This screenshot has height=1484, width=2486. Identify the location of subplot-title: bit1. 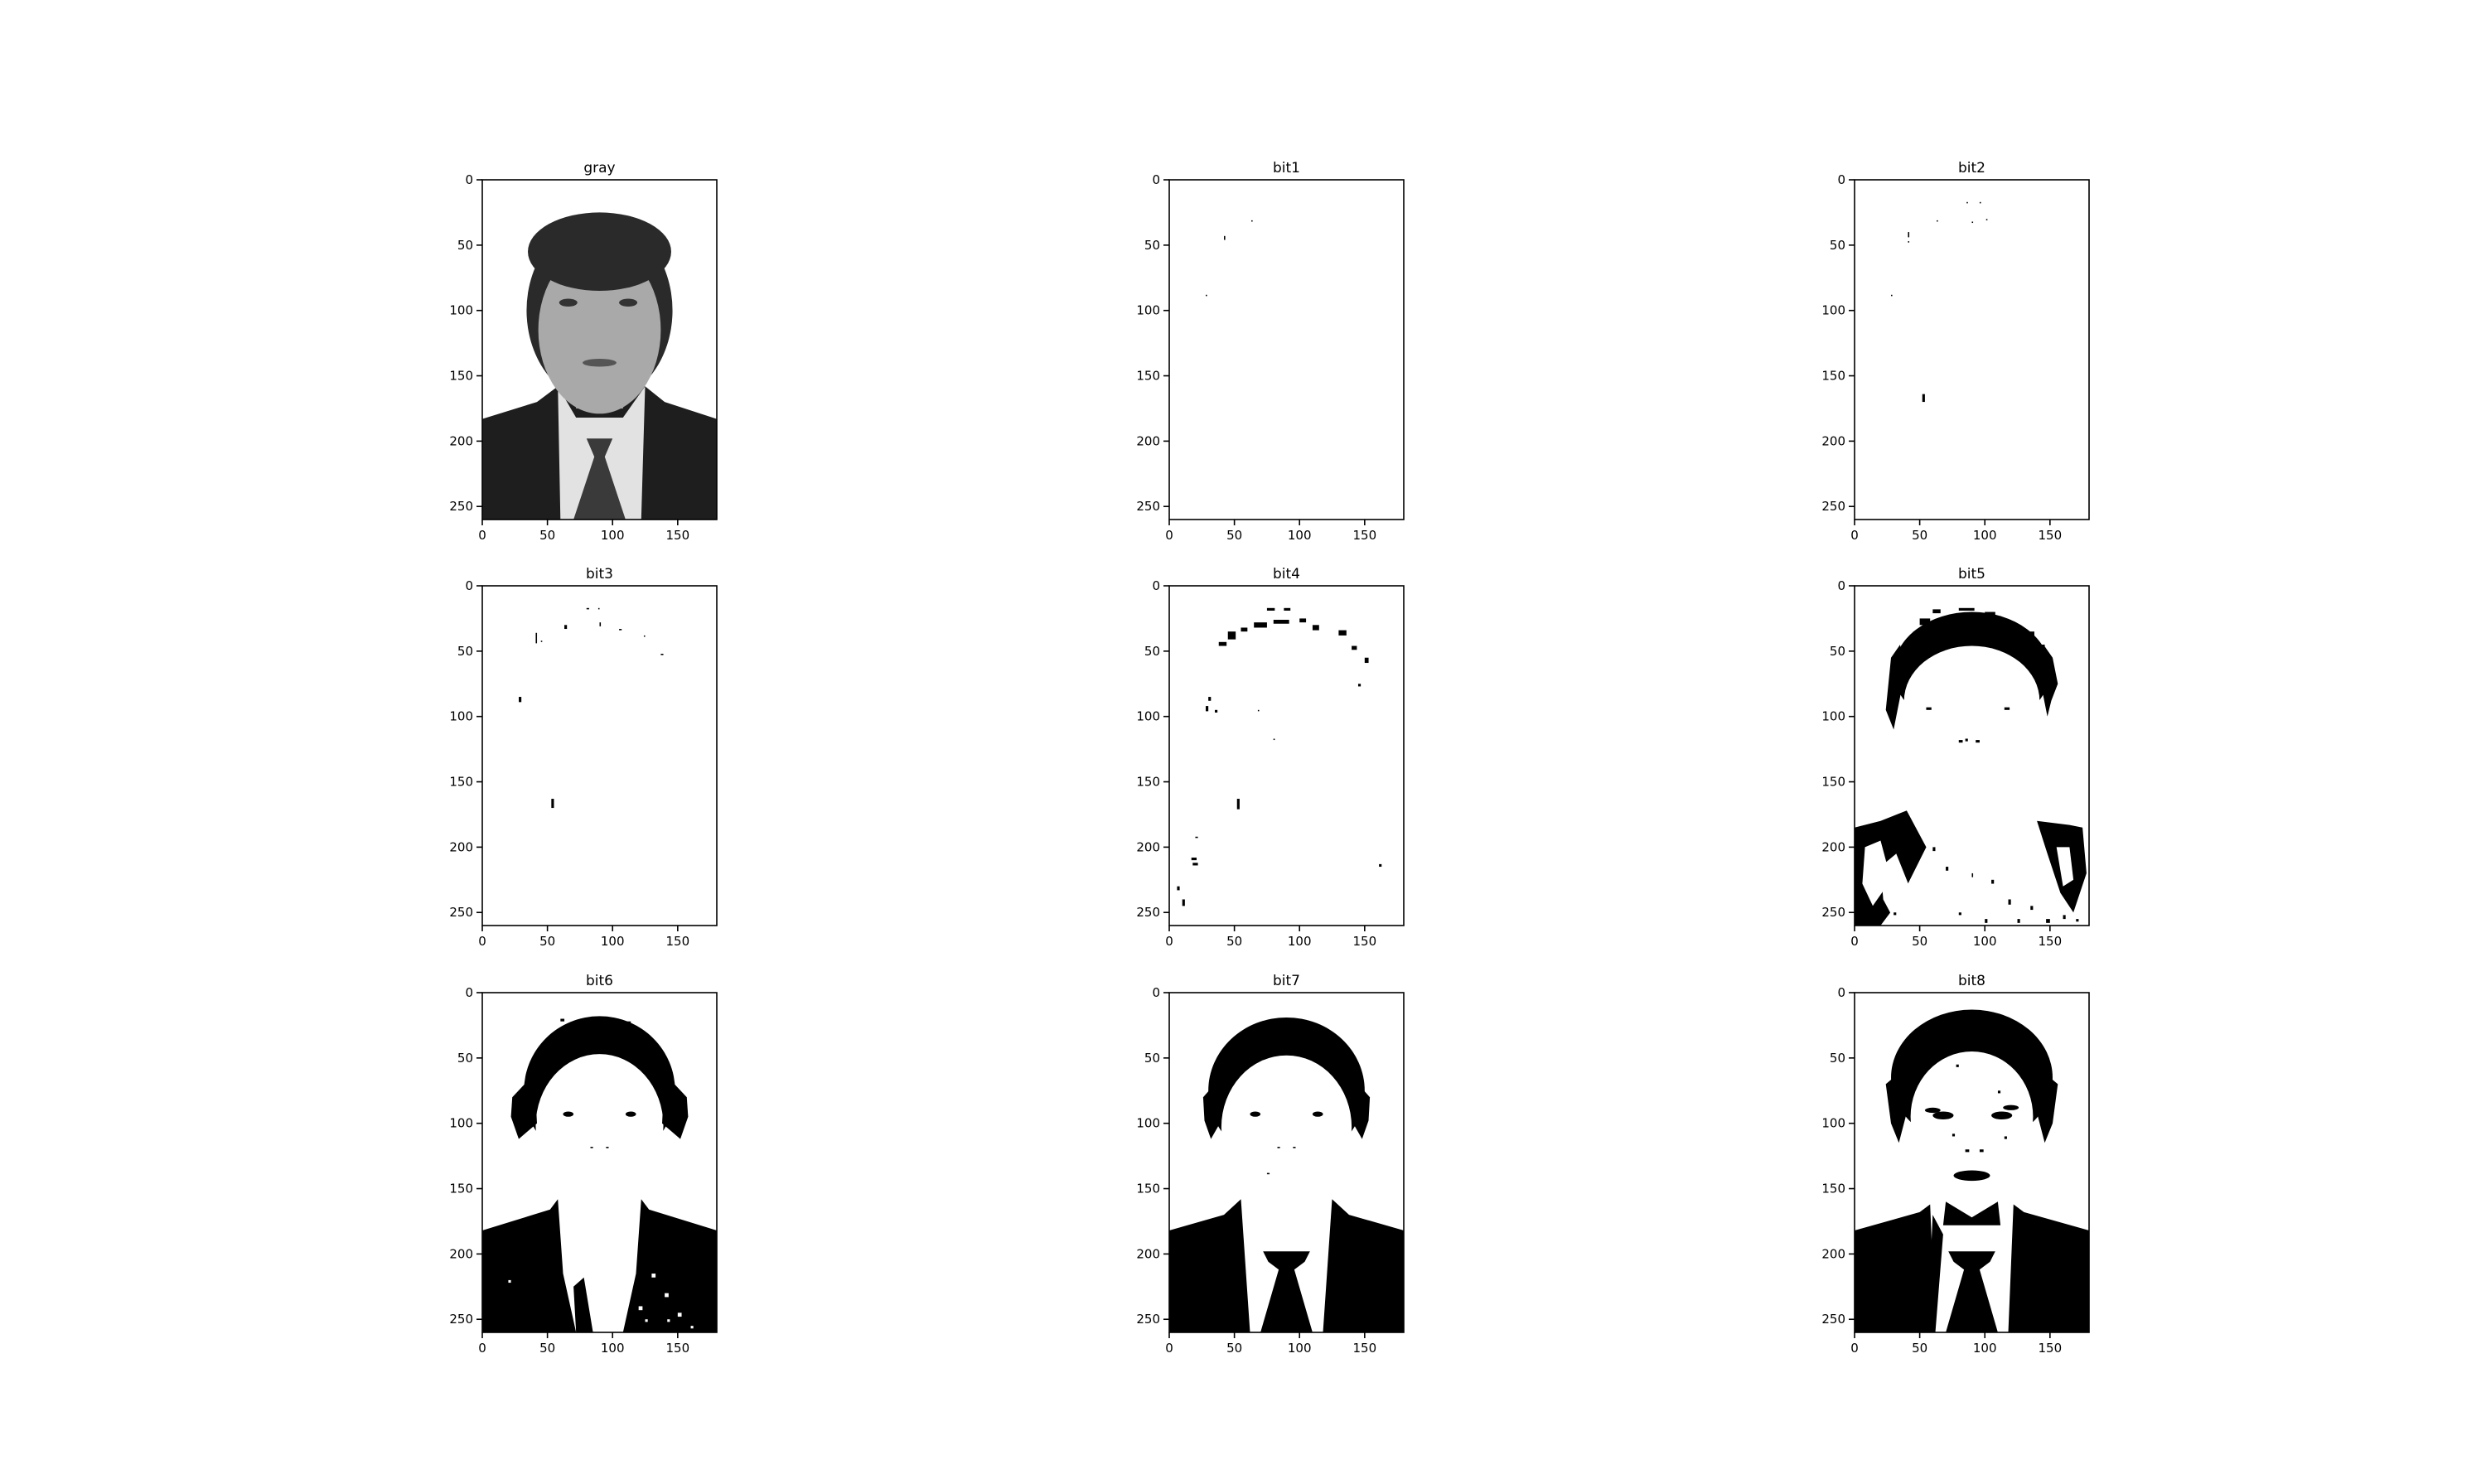
(1286, 168).